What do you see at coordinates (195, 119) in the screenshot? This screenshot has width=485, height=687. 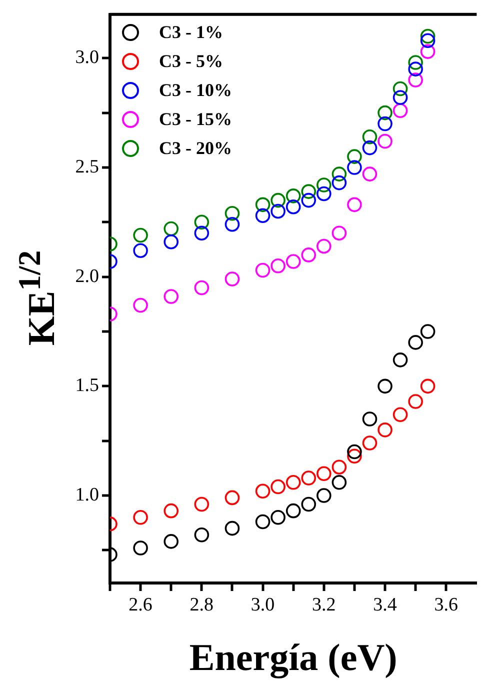 I see `legend-label: C3 - 15%` at bounding box center [195, 119].